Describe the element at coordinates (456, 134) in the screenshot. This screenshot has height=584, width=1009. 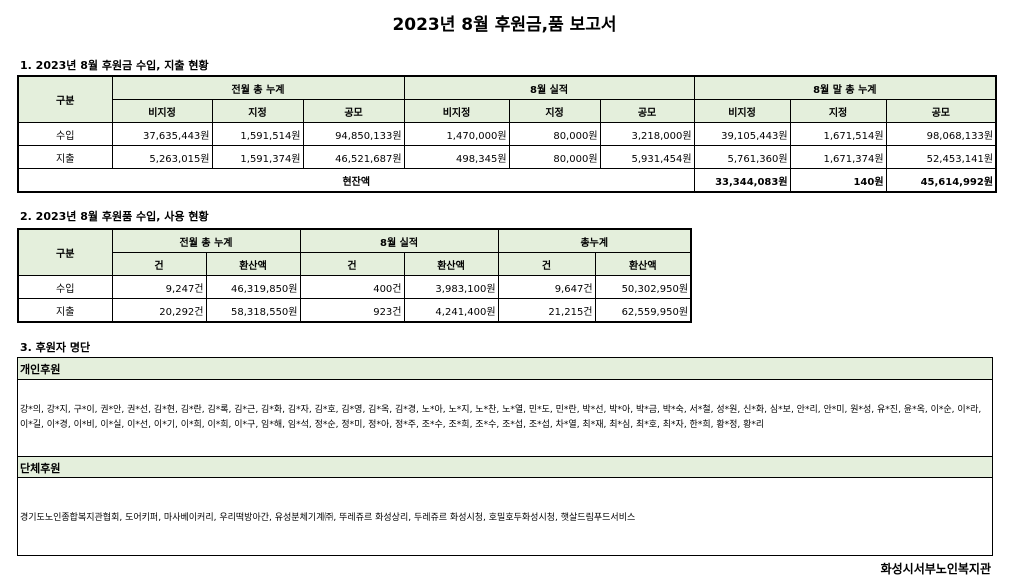
I see `table-cell: 1,470,000원` at that location.